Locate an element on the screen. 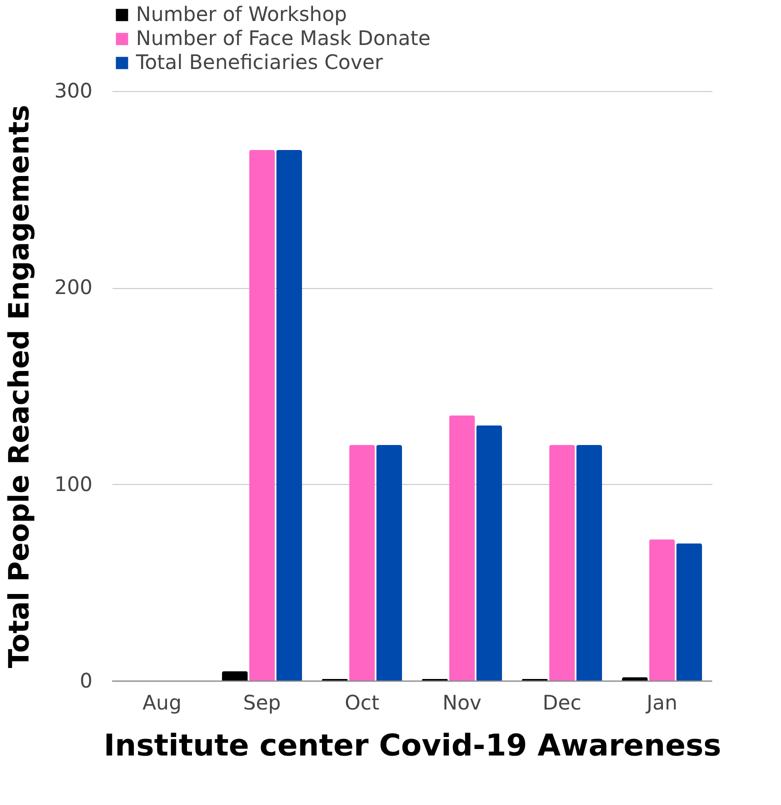 The image size is (781, 805). y-tick-label: 0 is located at coordinates (86, 680).